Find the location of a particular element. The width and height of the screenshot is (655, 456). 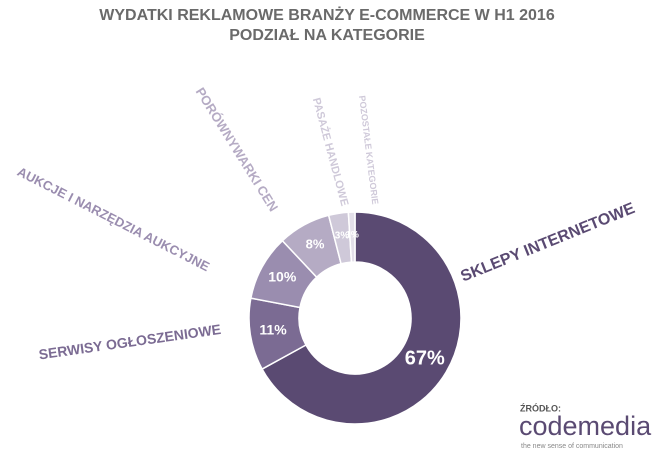

source-logo: codemedia is located at coordinates (585, 426).